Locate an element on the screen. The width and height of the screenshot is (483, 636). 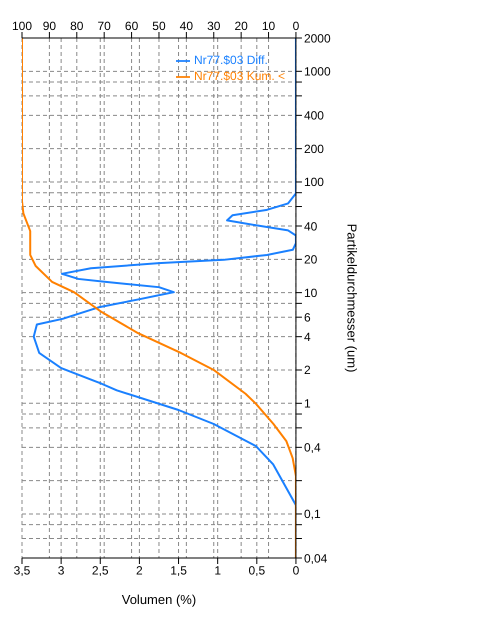
x-axis-title: Volumen (%) is located at coordinates (159, 599).